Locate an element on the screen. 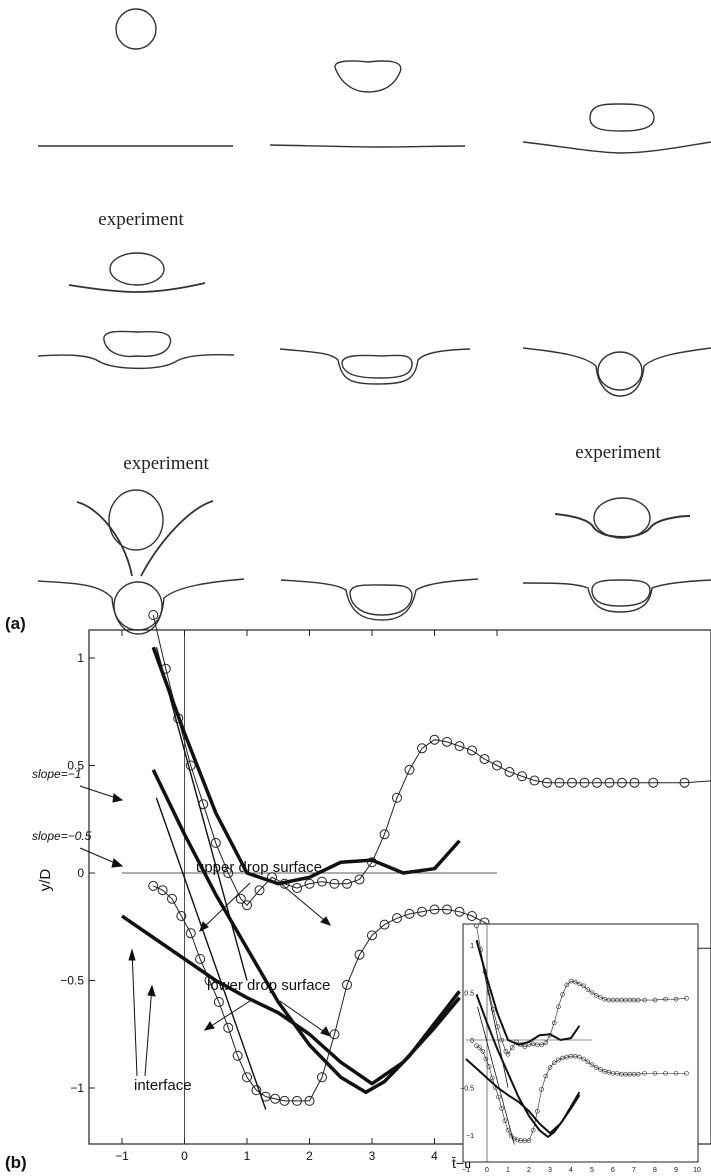  inset-simulation-curve is located at coordinates (528, 992).